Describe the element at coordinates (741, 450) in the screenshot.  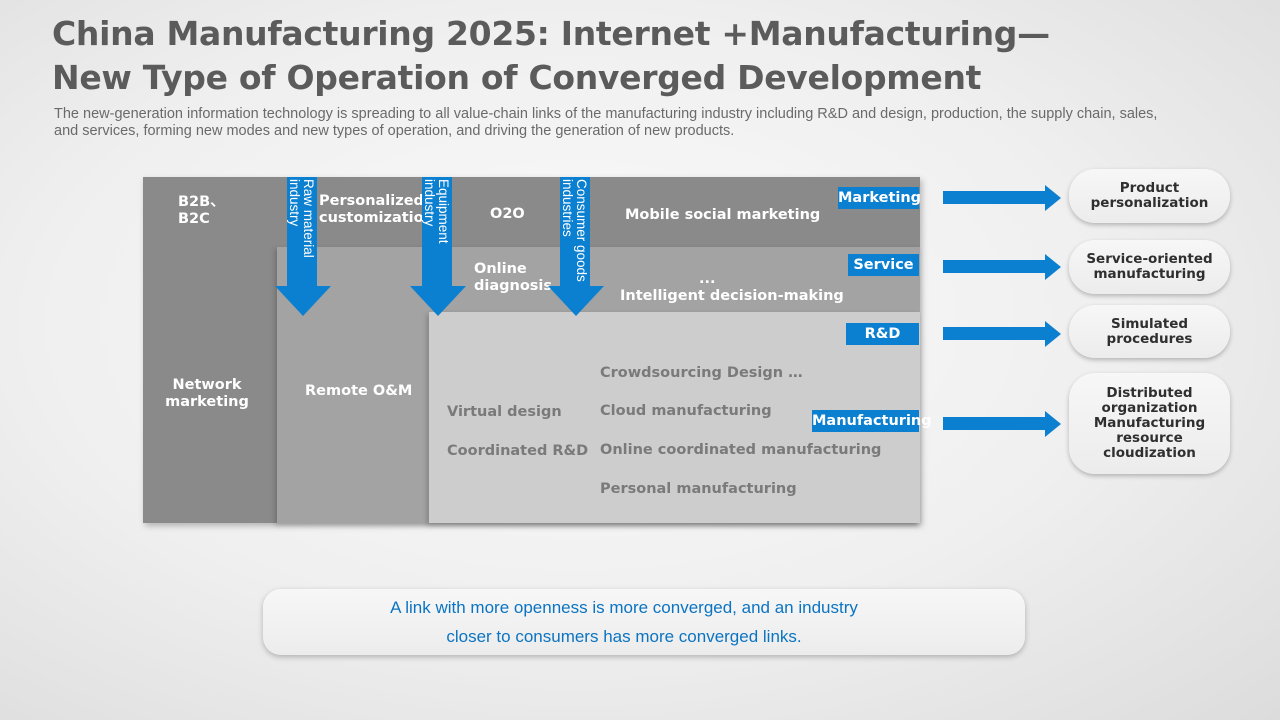
I see `online-coordinated-manufacturing-label: Online coordinated manufacturing` at that location.